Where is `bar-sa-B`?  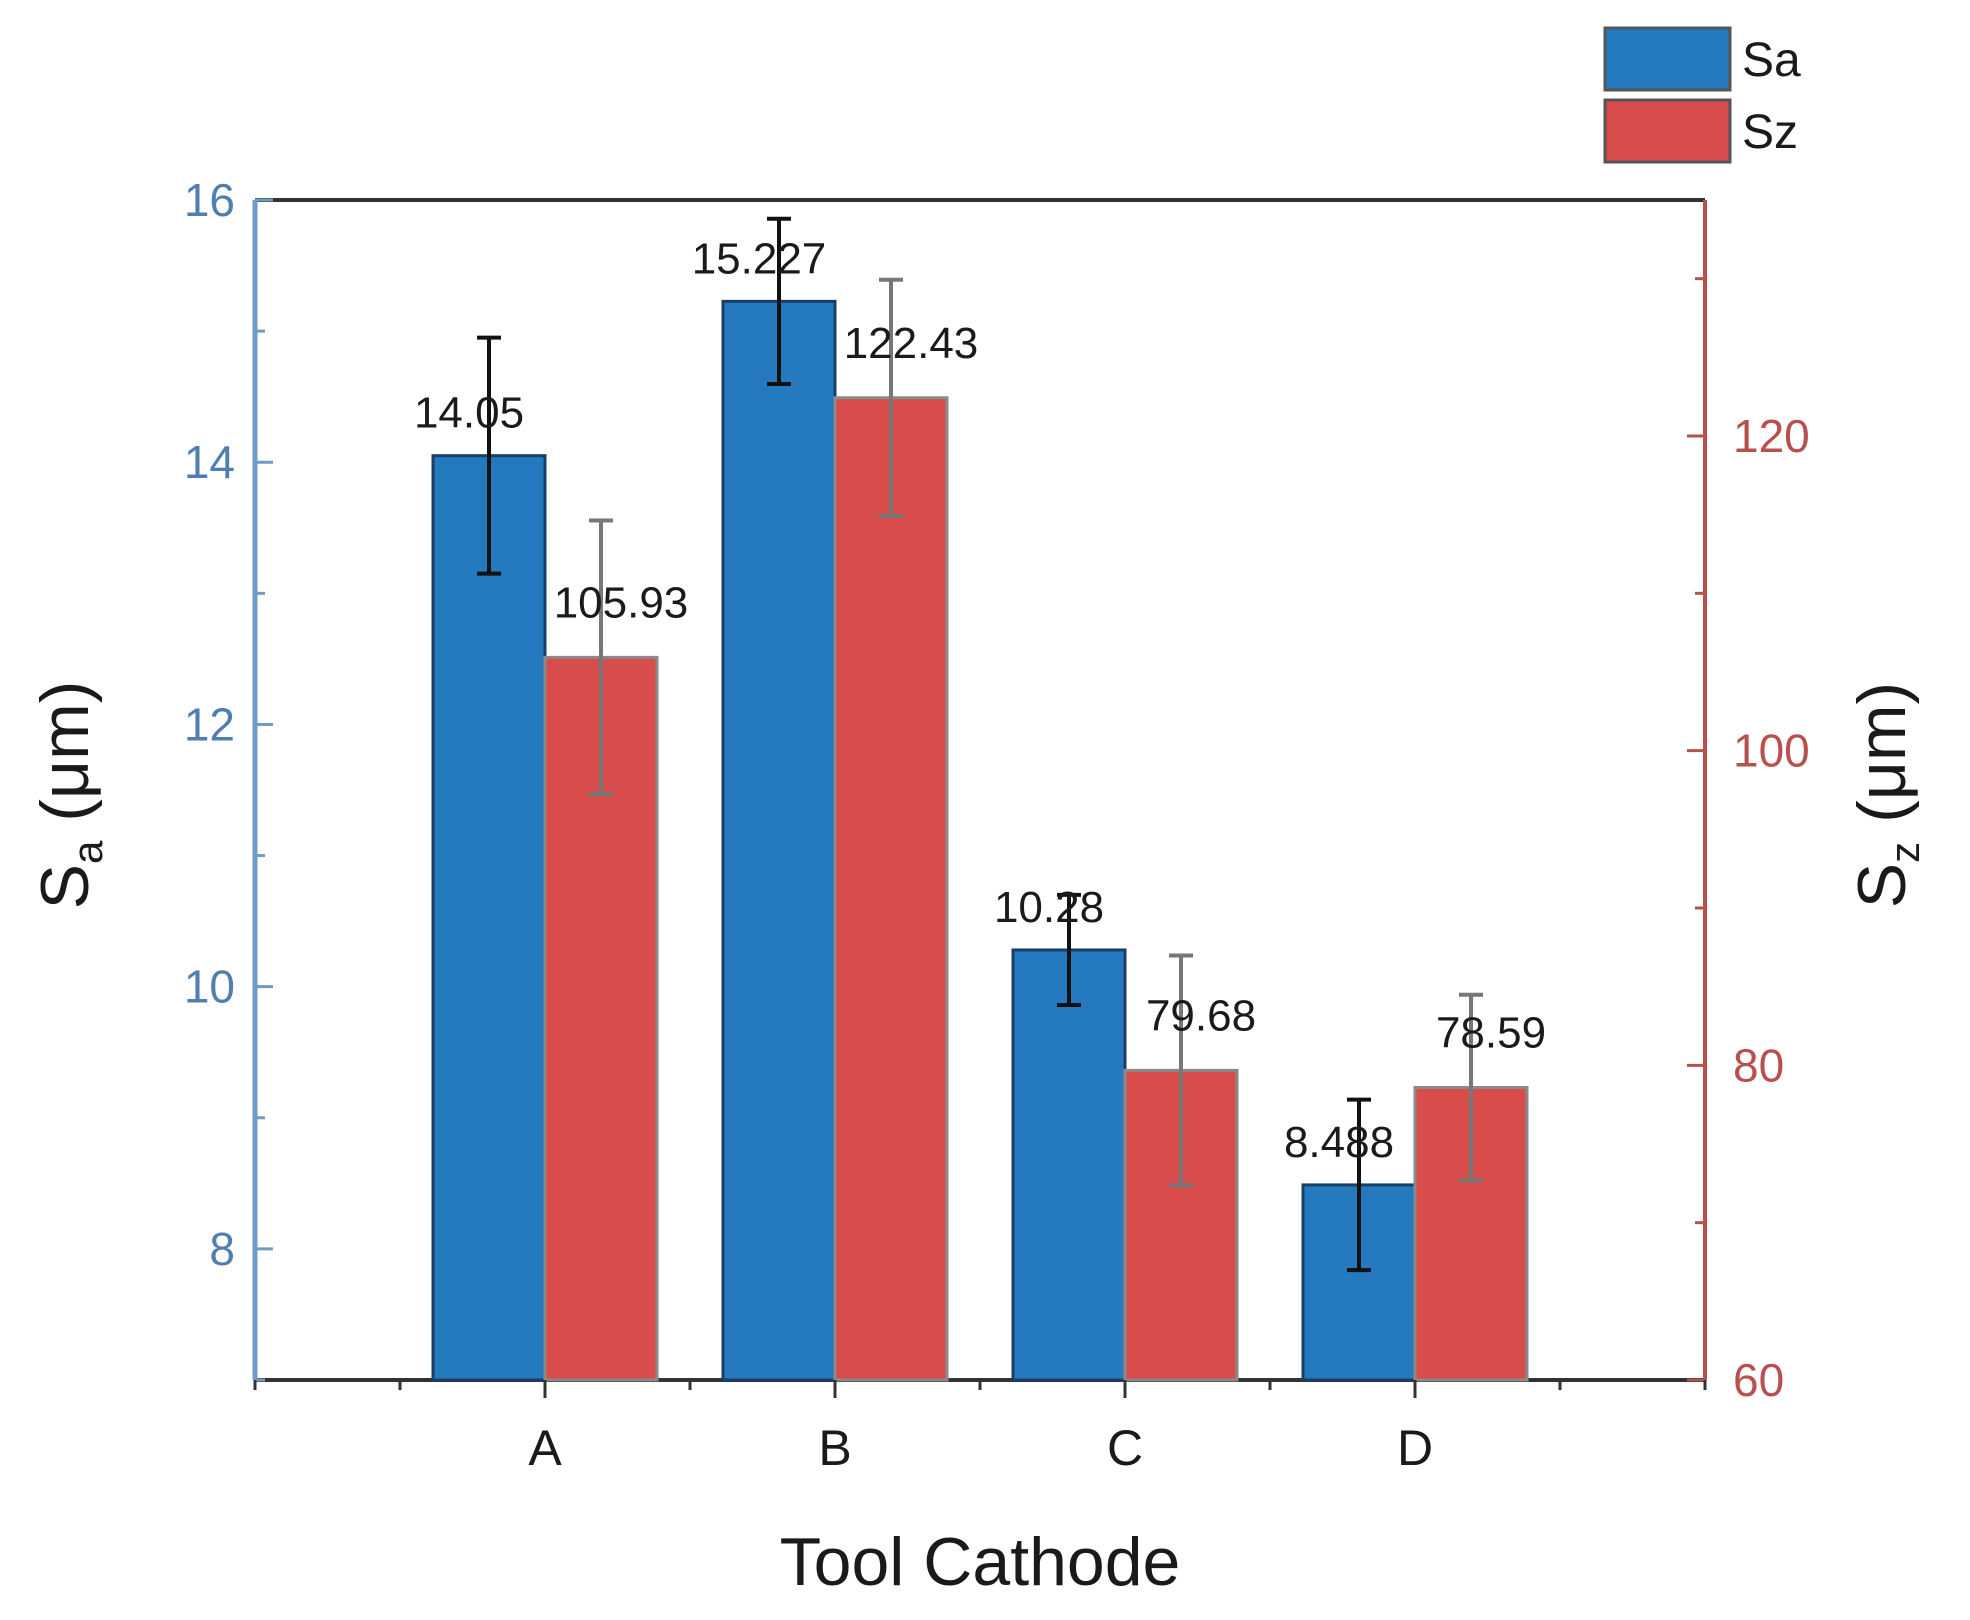
bar-sa-B is located at coordinates (779, 840).